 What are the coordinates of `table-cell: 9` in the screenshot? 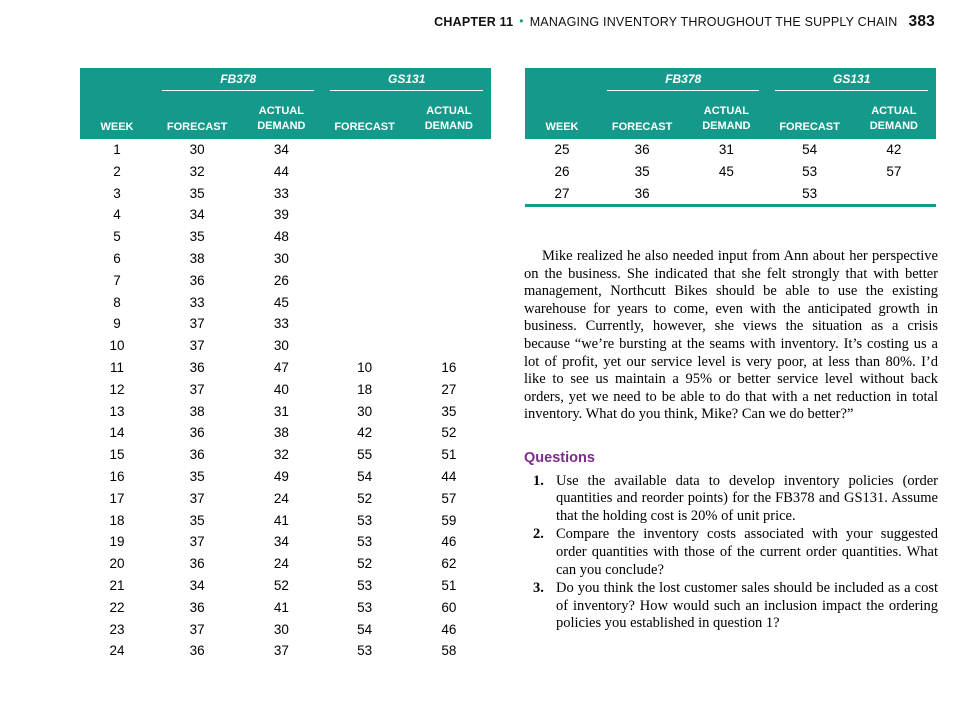 It's located at (117, 324).